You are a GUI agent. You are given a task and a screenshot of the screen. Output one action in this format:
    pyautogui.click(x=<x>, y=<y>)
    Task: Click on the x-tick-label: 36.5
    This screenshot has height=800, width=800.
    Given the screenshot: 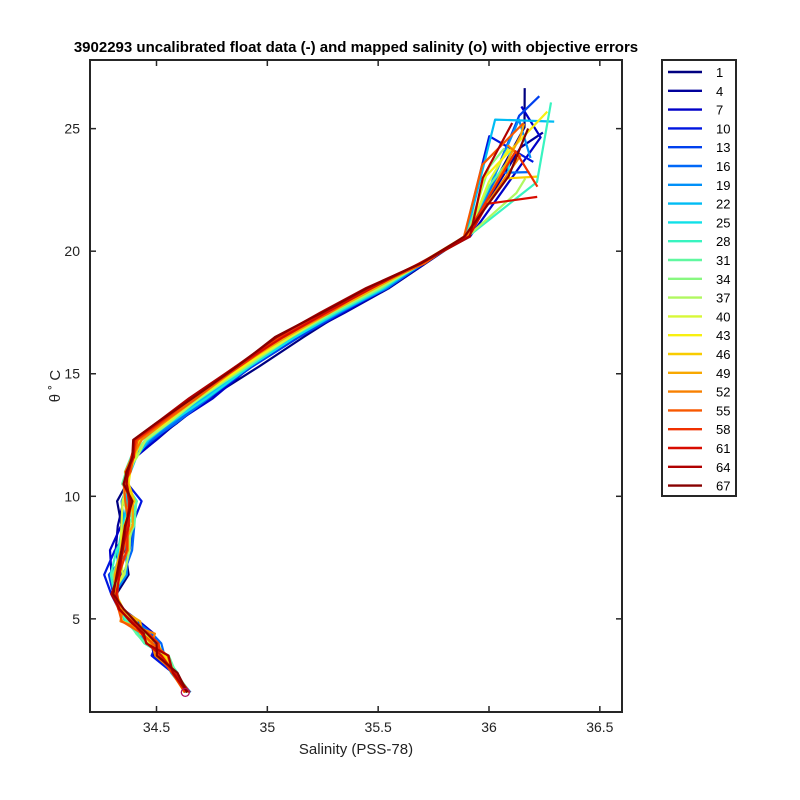 What is the action you would take?
    pyautogui.click(x=599, y=727)
    